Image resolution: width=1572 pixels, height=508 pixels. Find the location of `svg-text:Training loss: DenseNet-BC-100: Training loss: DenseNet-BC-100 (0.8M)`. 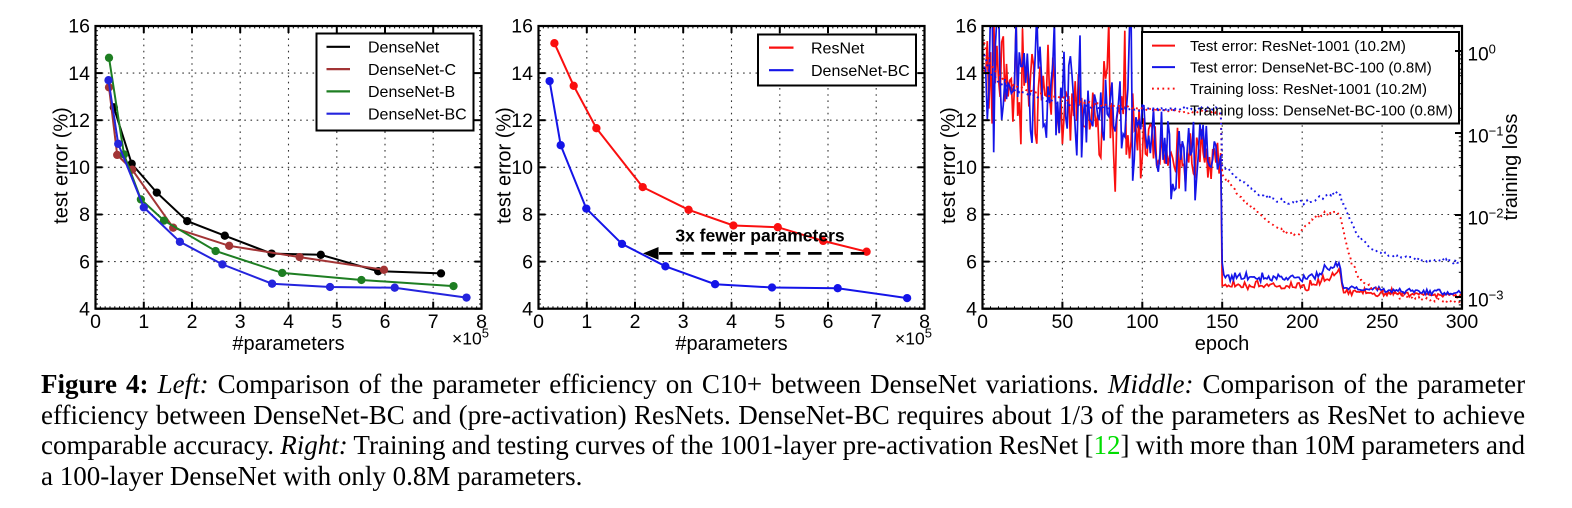

svg-text:Training loss: DenseNet-BC-100: Training loss: DenseNet-BC-100 (0.8M) is located at coordinates (1321, 110).